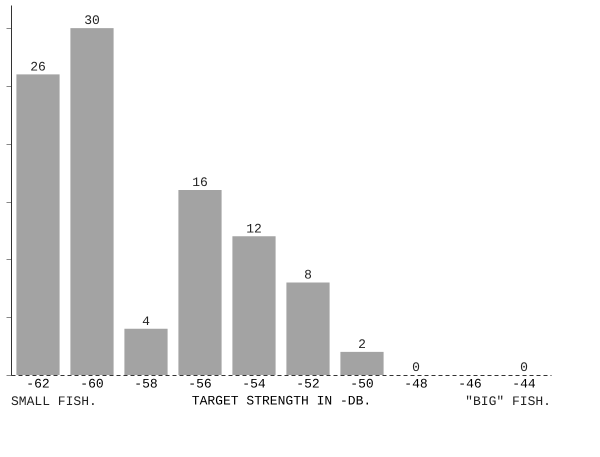  Describe the element at coordinates (282, 401) in the screenshot. I see `x-axis-title: TARGET STRENGTH IN -DB.` at that location.